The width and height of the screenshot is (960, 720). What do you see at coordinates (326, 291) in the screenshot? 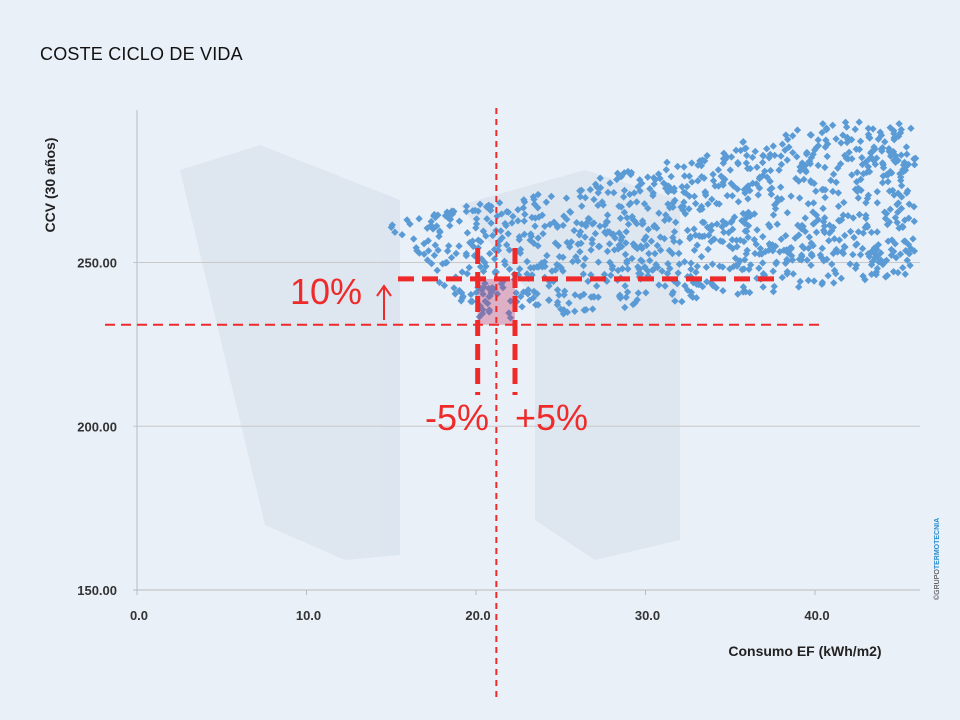
I see `annotation-y-up: 10%` at bounding box center [326, 291].